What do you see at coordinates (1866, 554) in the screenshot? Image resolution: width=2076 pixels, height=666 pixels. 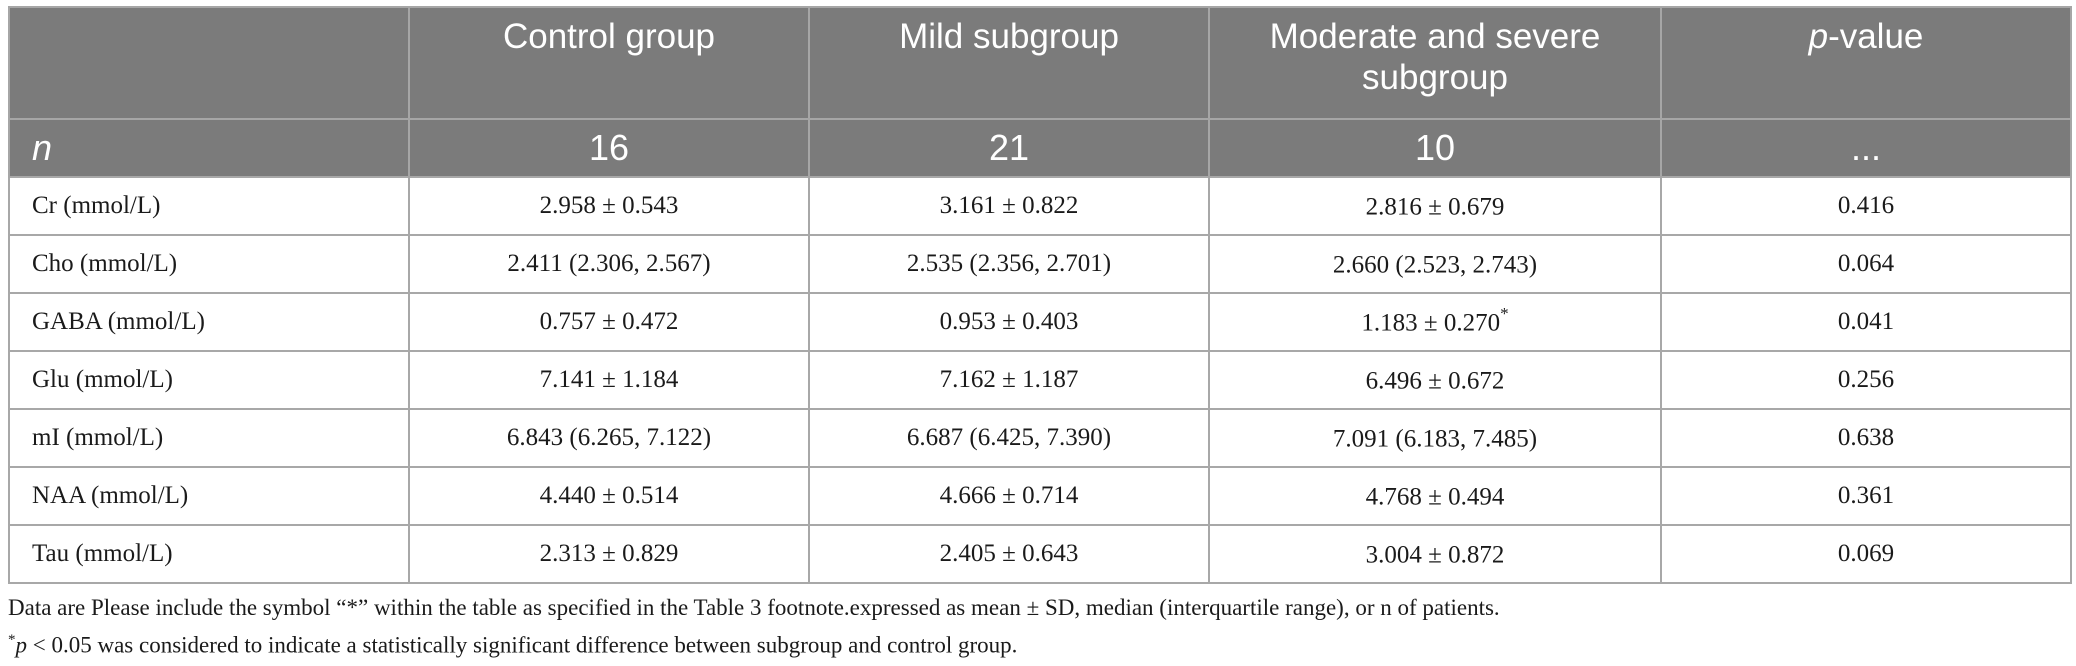 I see `p-value: 0.069` at bounding box center [1866, 554].